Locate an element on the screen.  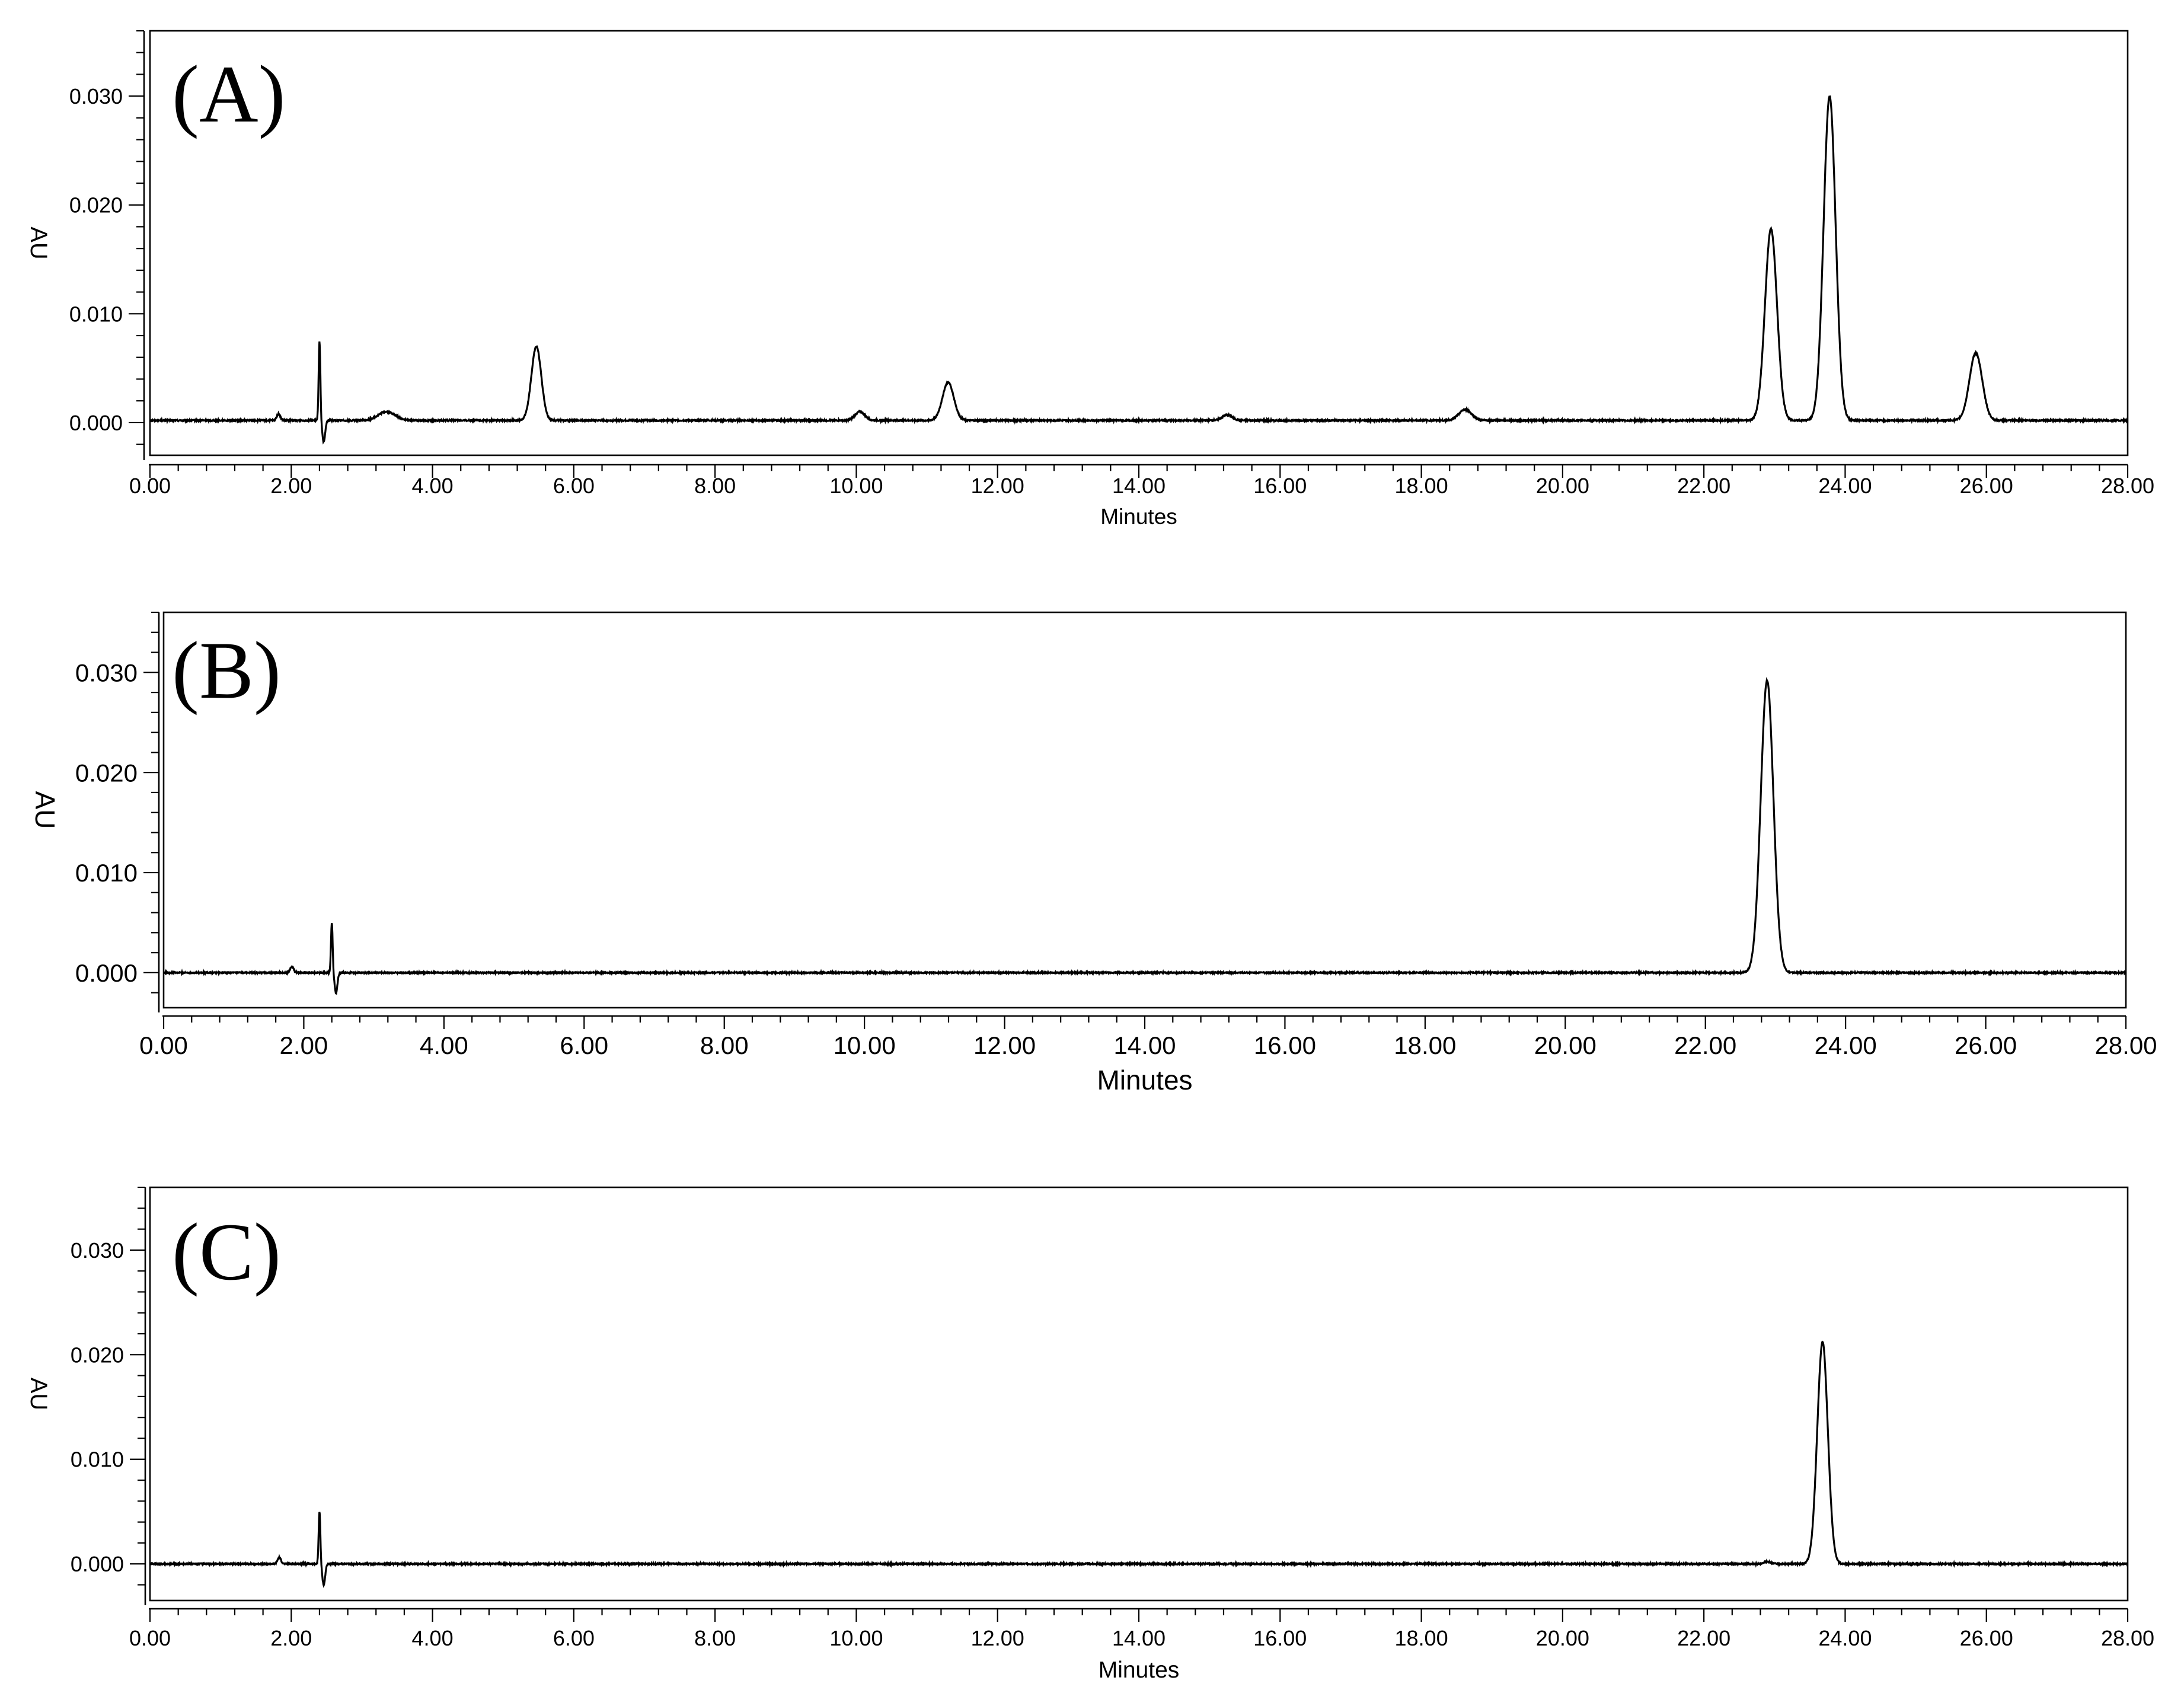
panel-c-trace is located at coordinates (1138, 1464).